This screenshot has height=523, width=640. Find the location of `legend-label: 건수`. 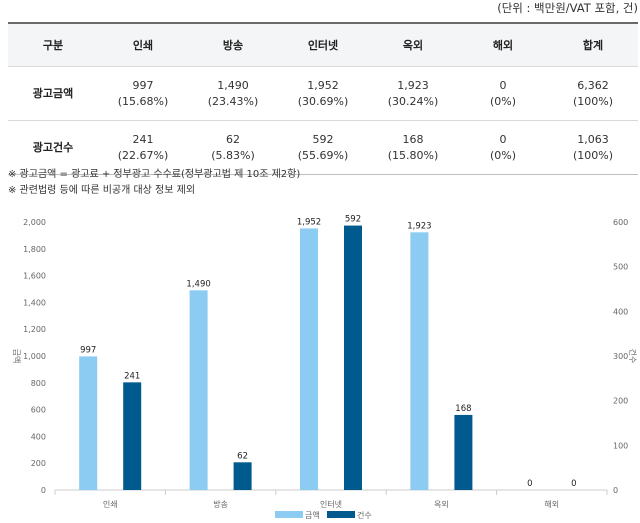

legend-label: 건수 is located at coordinates (364, 515).